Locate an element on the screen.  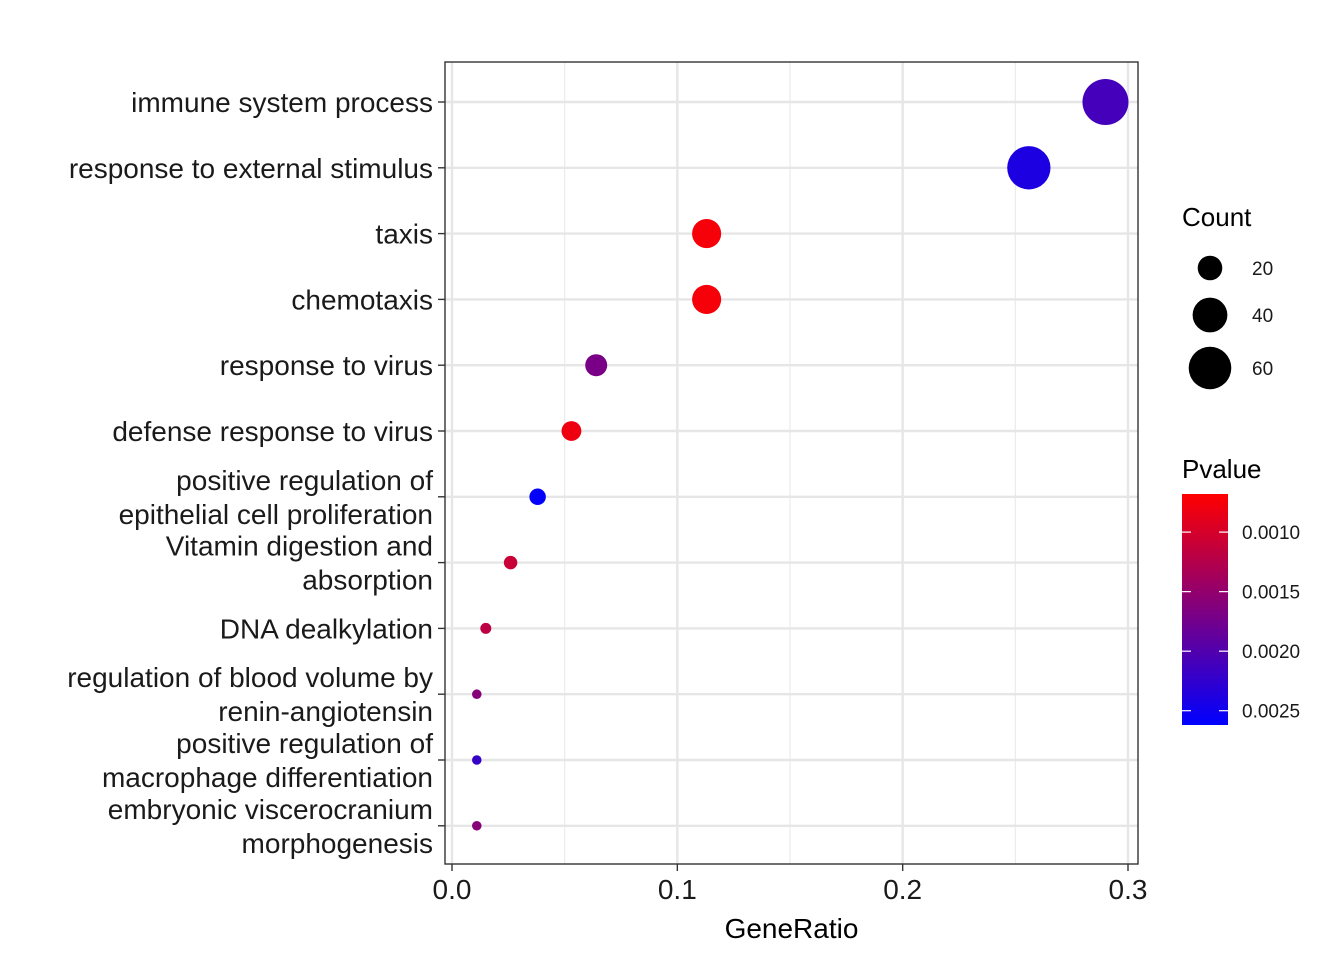
y-tick-label-line: regulation of blood volume by is located at coordinates (250, 677).